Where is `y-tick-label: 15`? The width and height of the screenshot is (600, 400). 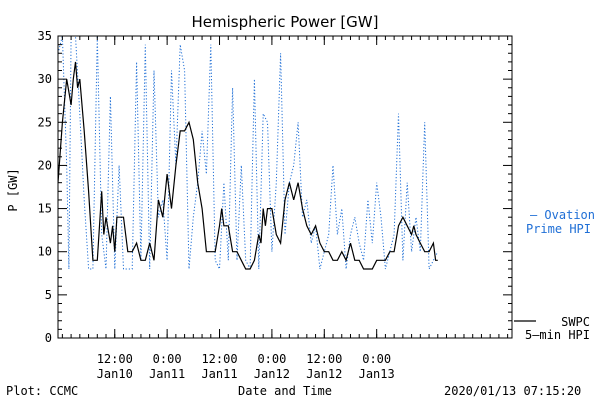 y-tick-label: 15 is located at coordinates (45, 209).